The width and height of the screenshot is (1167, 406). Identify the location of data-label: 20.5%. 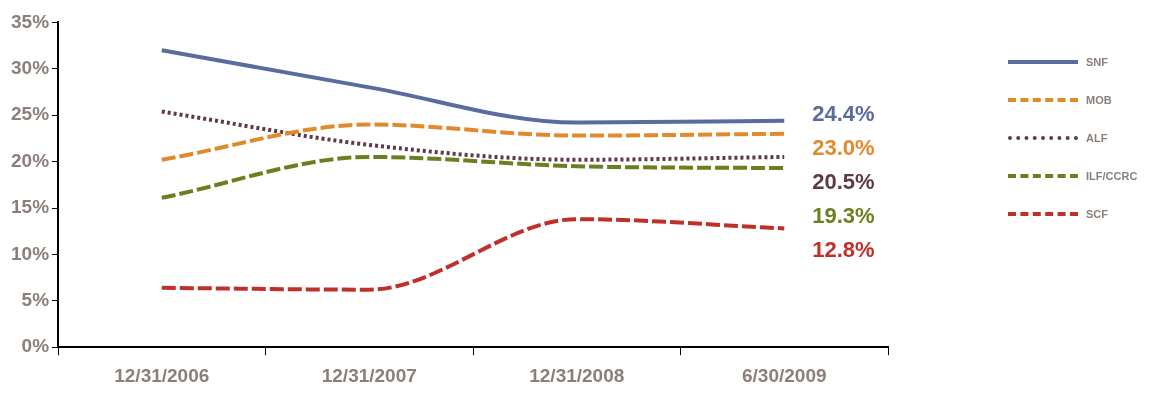
(843, 181).